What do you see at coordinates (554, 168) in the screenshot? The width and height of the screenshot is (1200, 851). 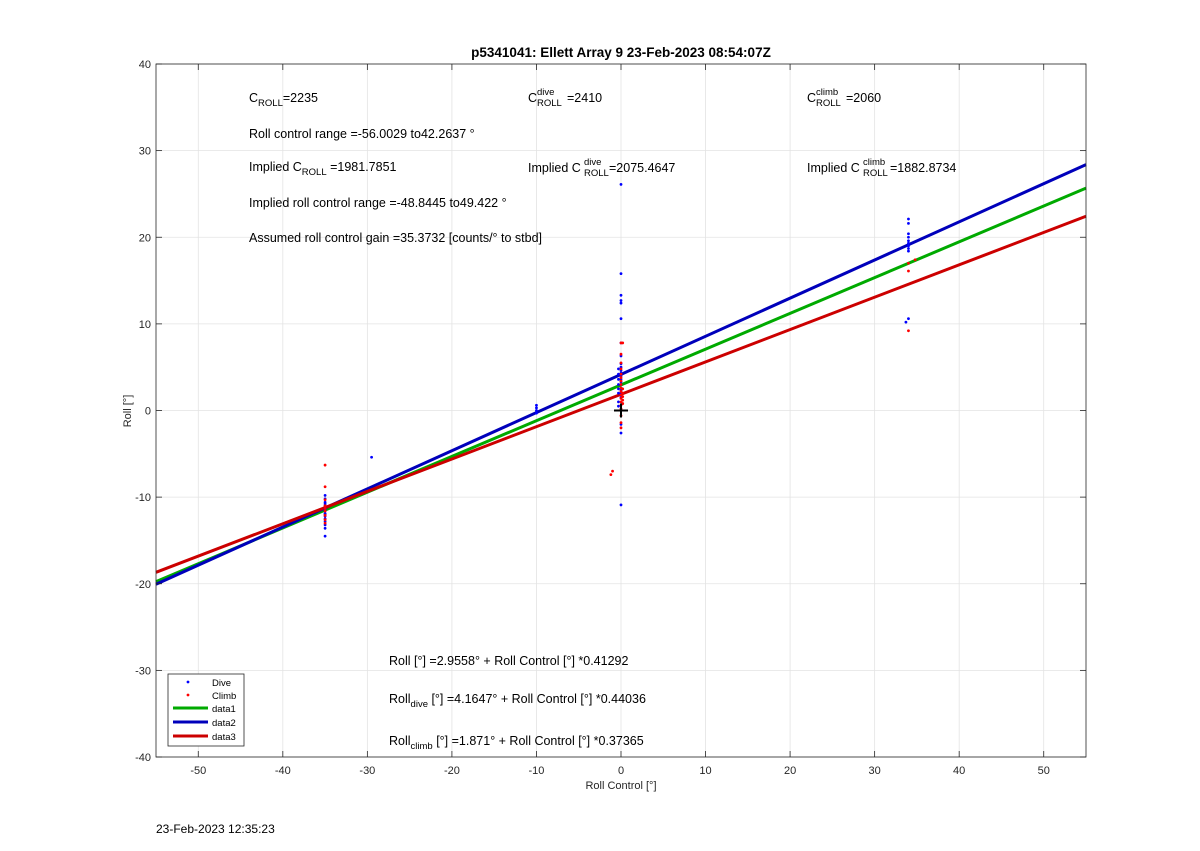 I see `annotation-implied-c-roll-dive: Implied C` at bounding box center [554, 168].